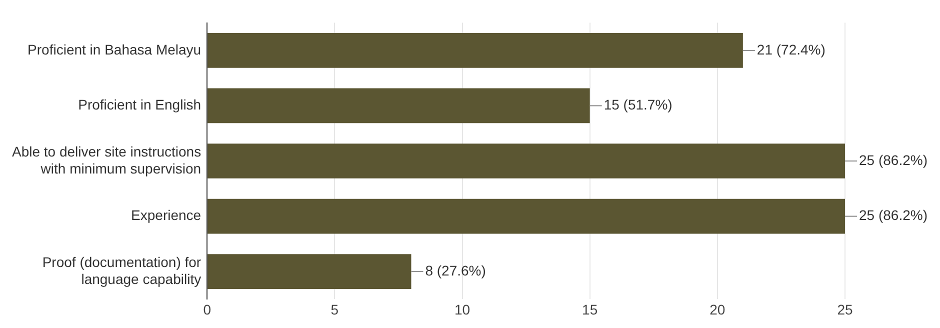  I want to click on data-label: 8 (27.6%), so click(455, 270).